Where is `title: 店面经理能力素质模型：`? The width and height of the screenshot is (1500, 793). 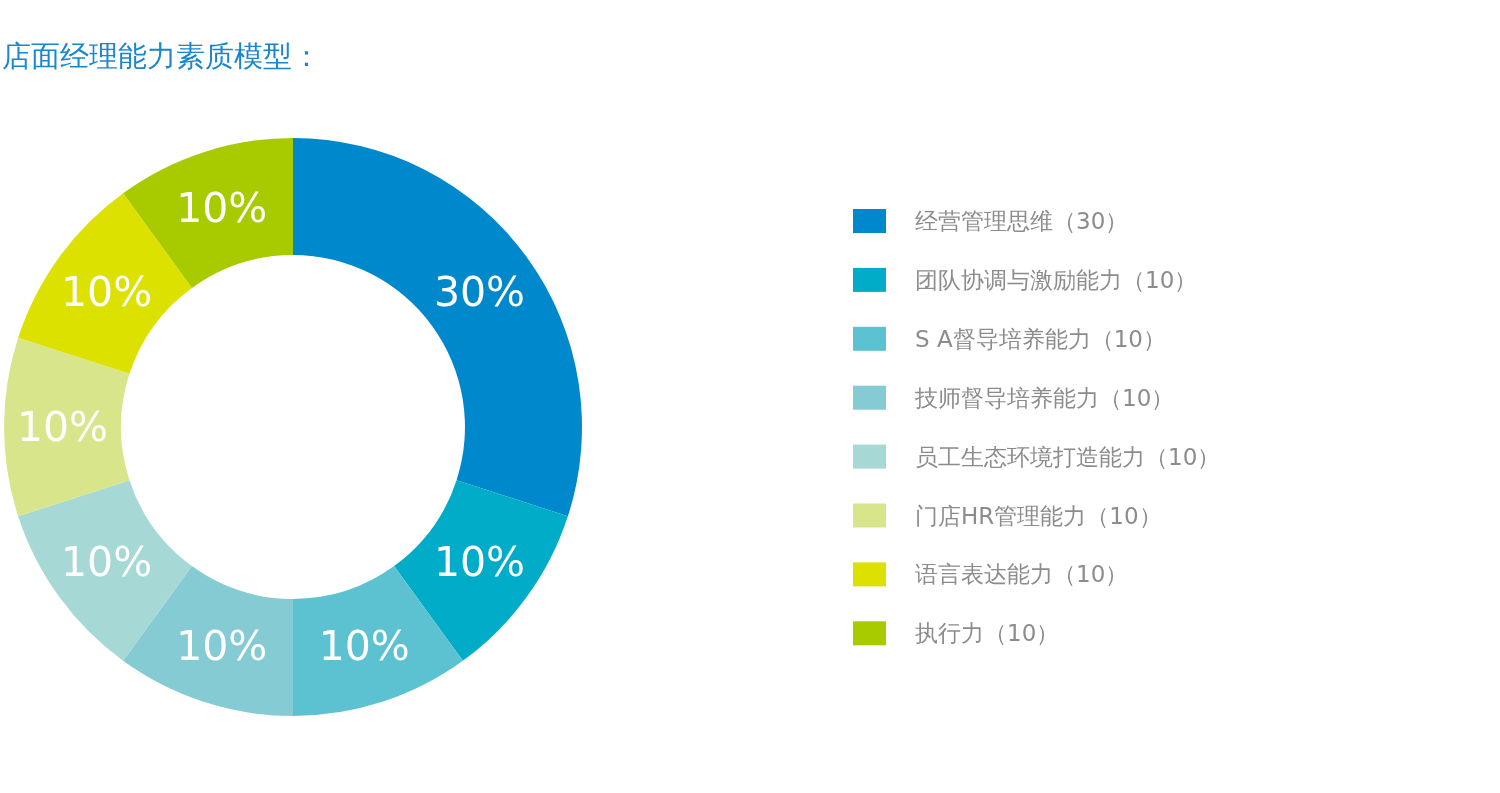 title: 店面经理能力素质模型： is located at coordinates (161, 56).